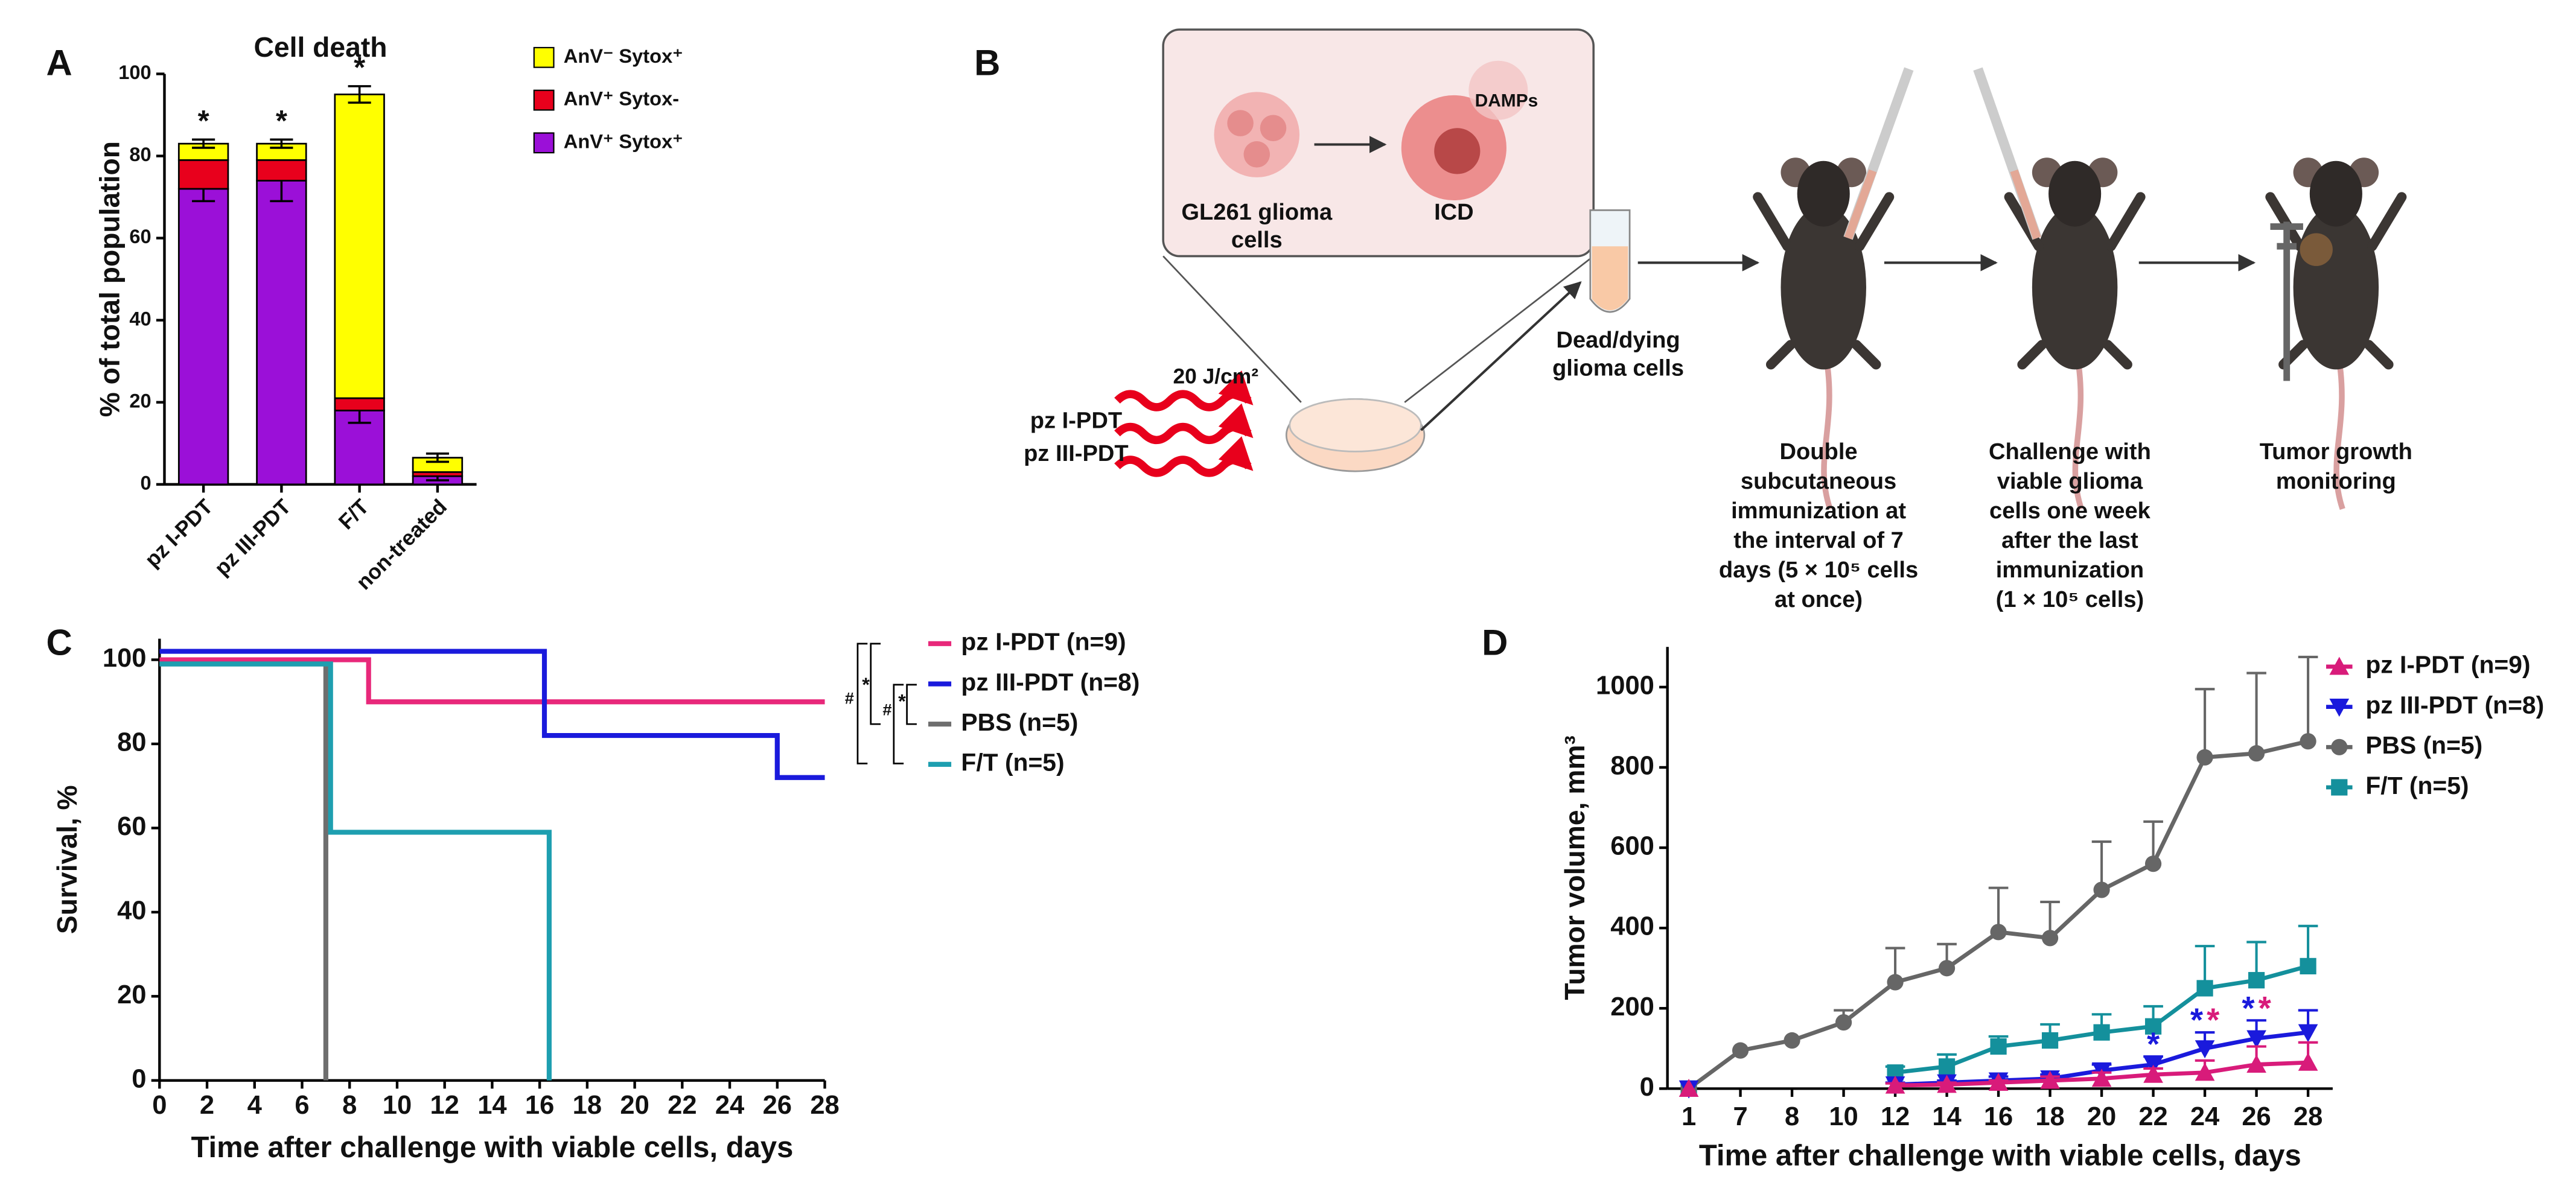 The width and height of the screenshot is (2576, 1197). I want to click on caliper, so click(2286, 301).